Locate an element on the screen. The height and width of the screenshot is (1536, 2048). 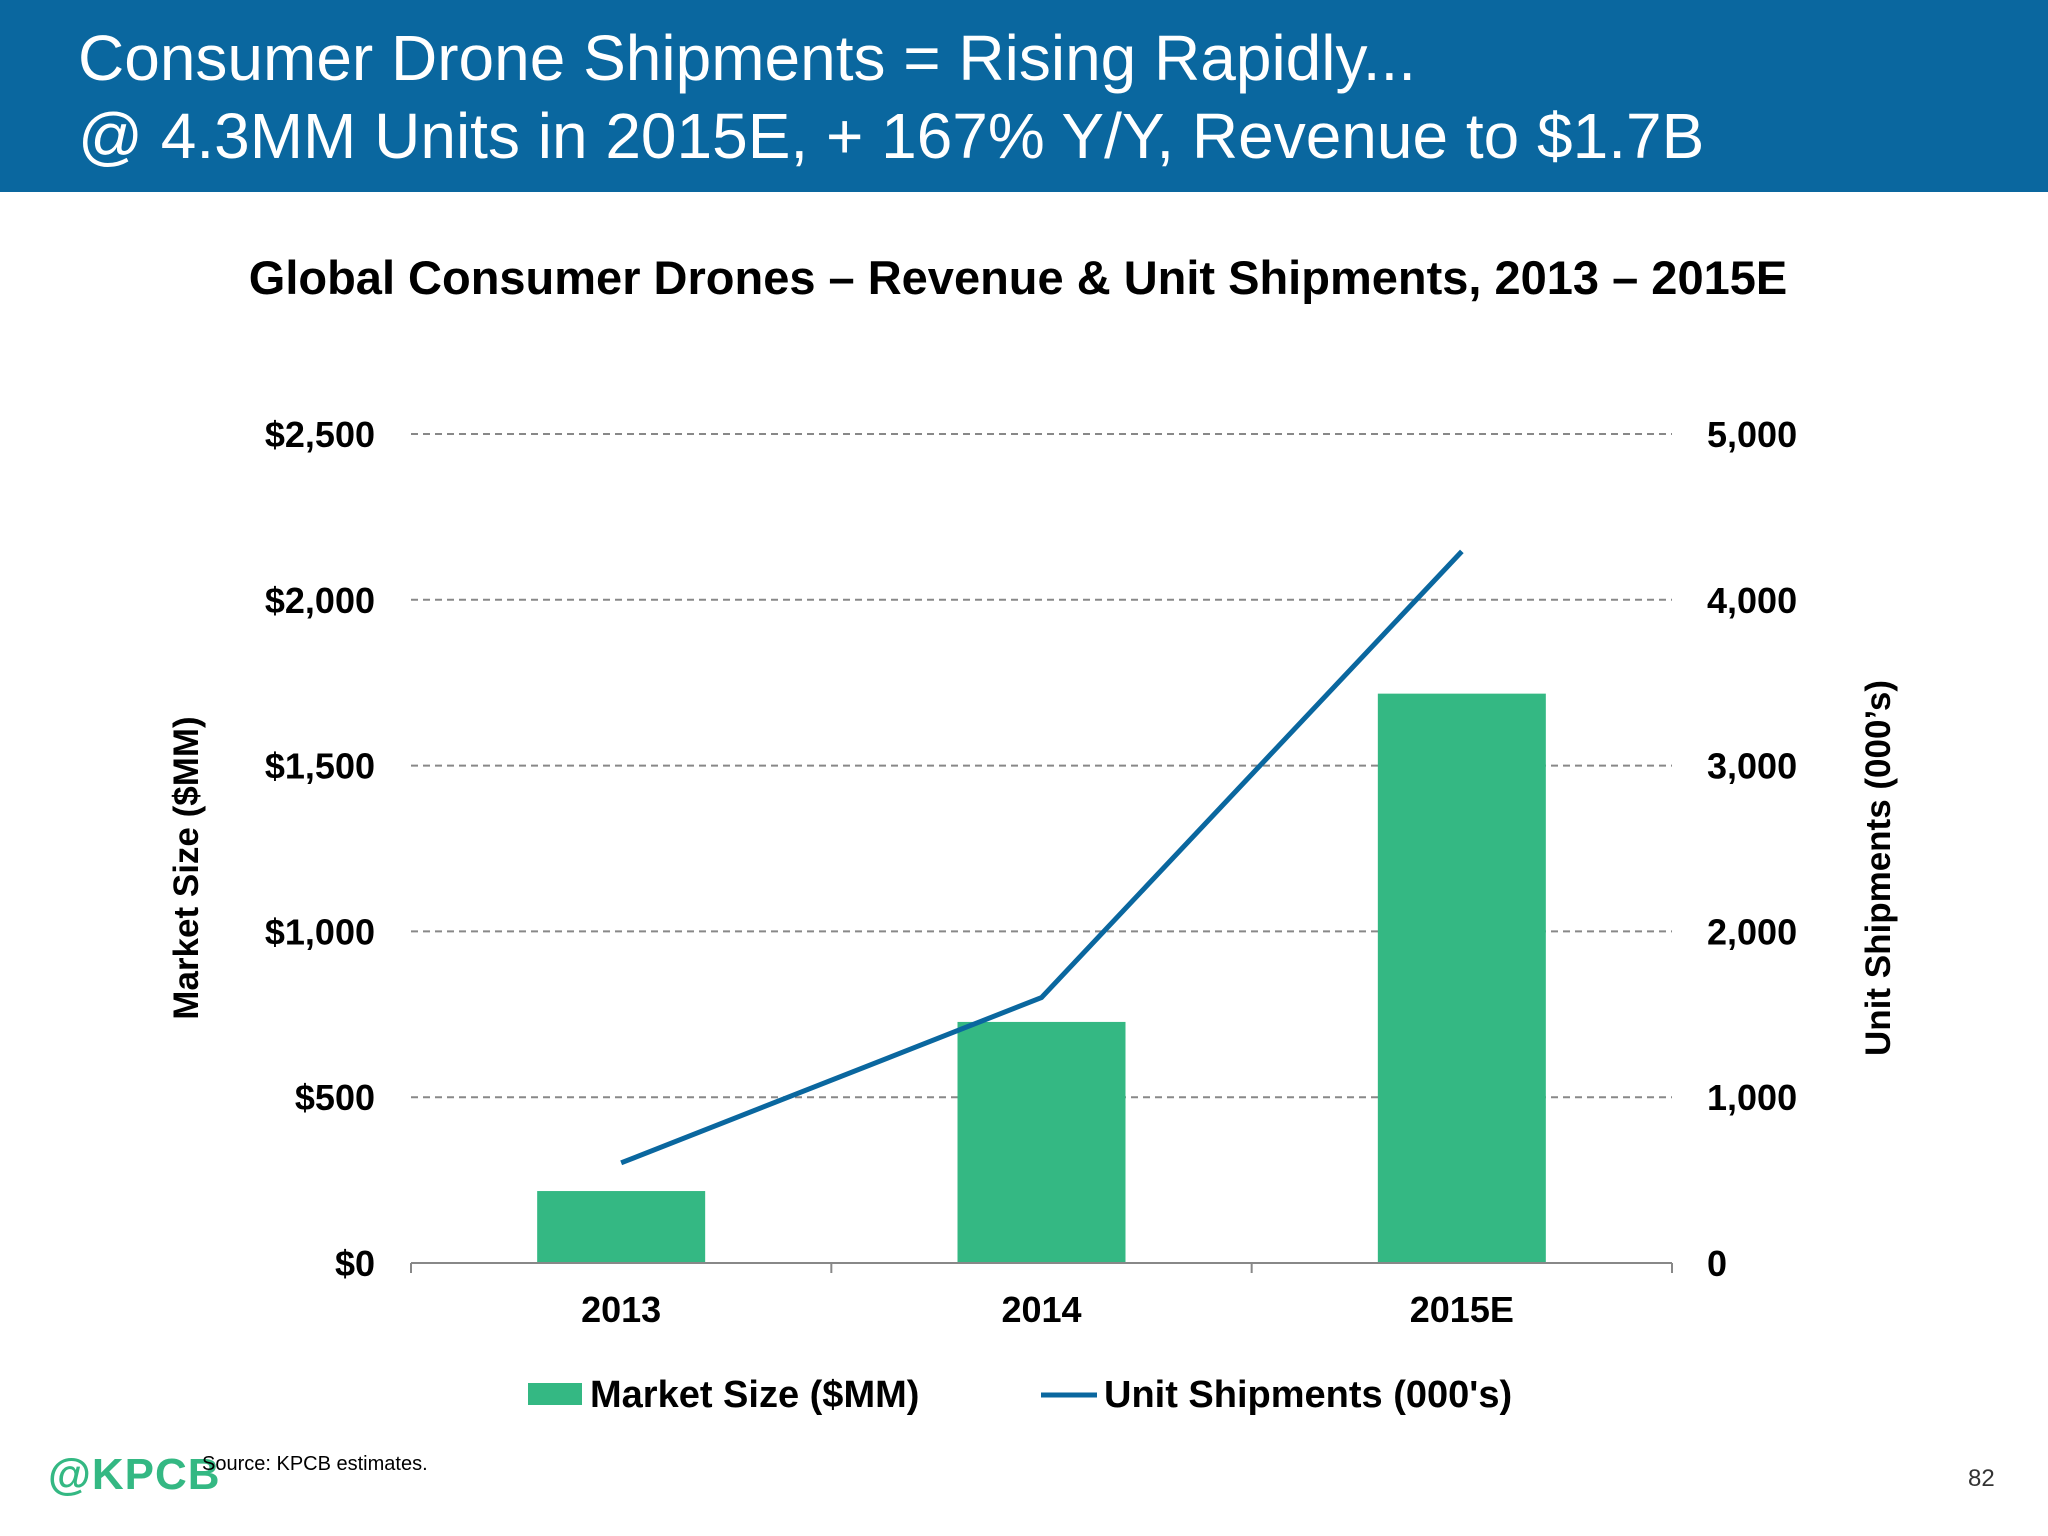
legend-label-market-size: Market Size ($MM) is located at coordinates (754, 1395).